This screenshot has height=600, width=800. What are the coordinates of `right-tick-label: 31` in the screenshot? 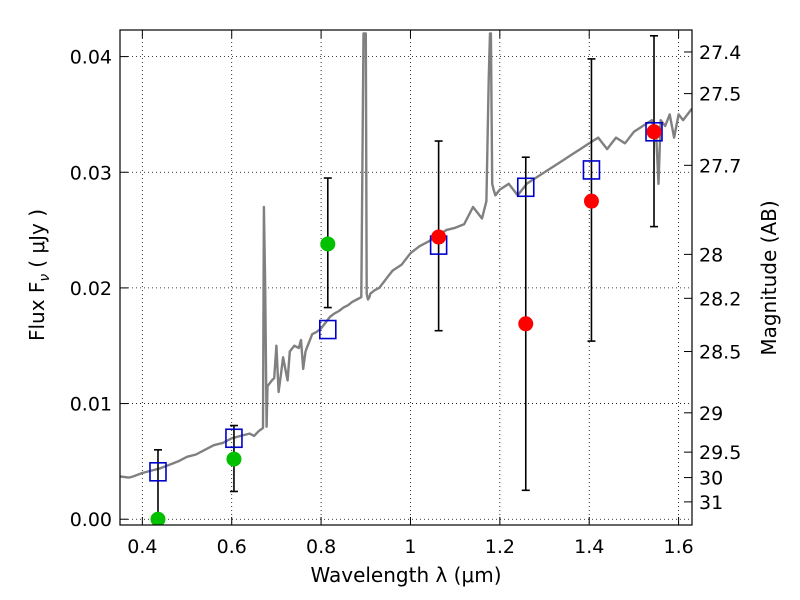 It's located at (711, 503).